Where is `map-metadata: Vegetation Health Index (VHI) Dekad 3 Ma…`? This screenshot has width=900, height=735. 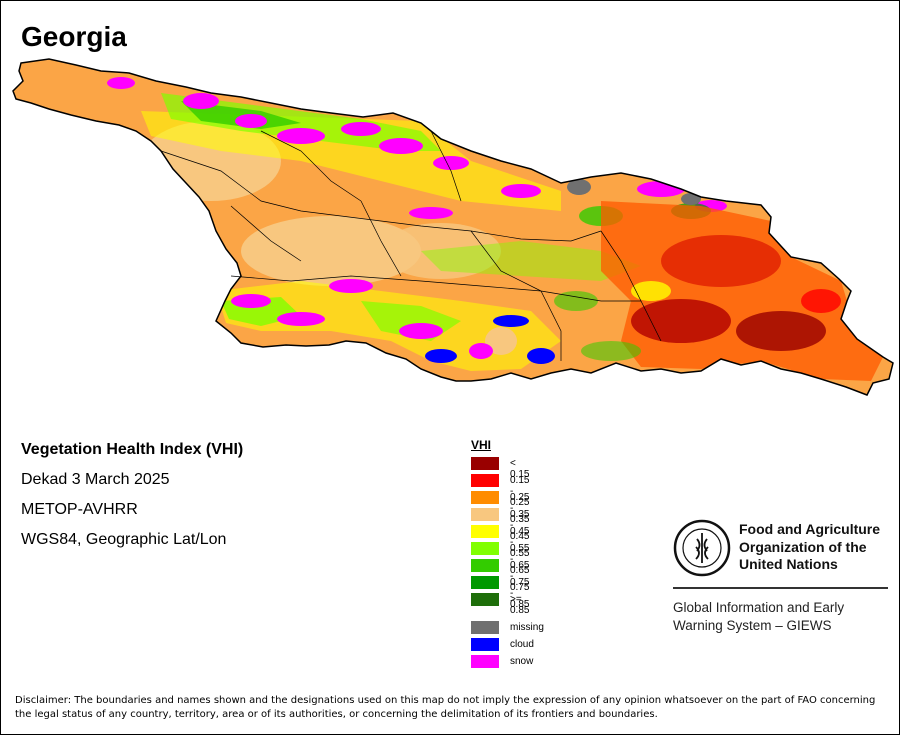 map-metadata: Vegetation Health Index (VHI) Dekad 3 Ma… is located at coordinates (132, 501).